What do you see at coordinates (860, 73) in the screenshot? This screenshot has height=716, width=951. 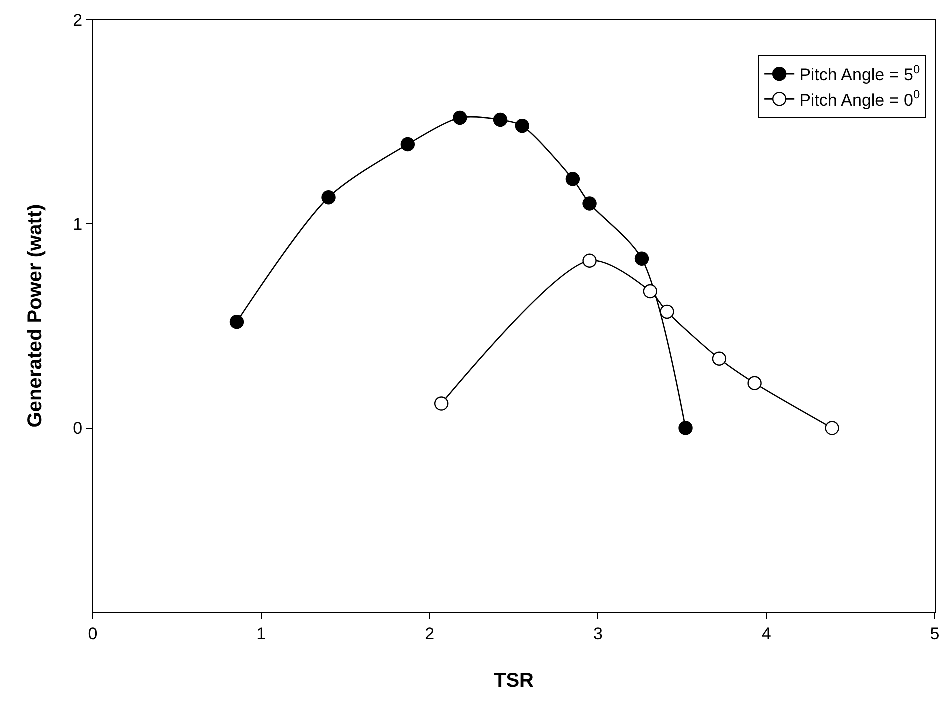 I see `legend-label: Pitch Angle = 5$^{0}$` at bounding box center [860, 73].